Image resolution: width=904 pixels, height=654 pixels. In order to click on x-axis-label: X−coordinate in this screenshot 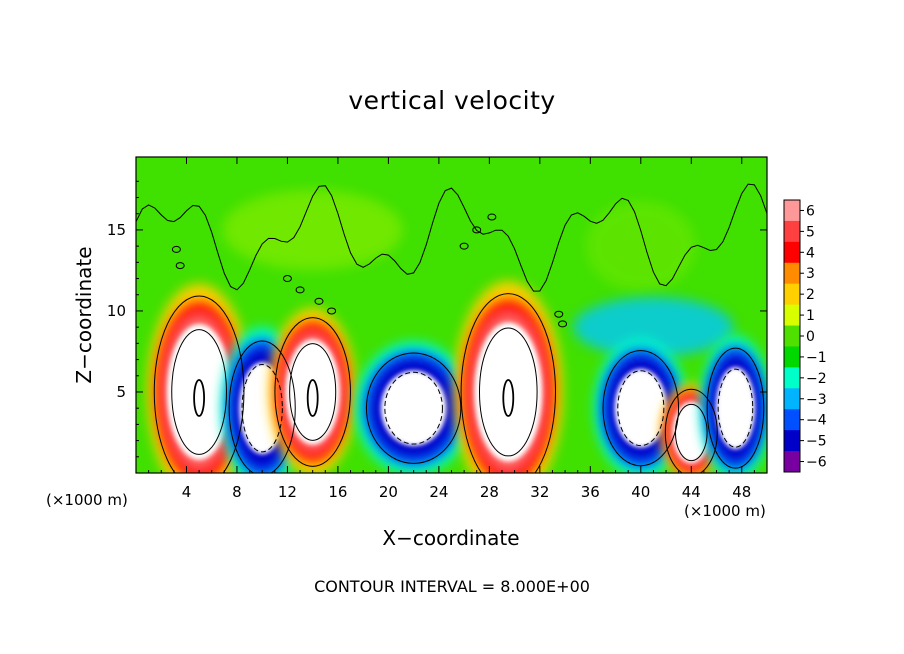, I will do `click(451, 538)`.